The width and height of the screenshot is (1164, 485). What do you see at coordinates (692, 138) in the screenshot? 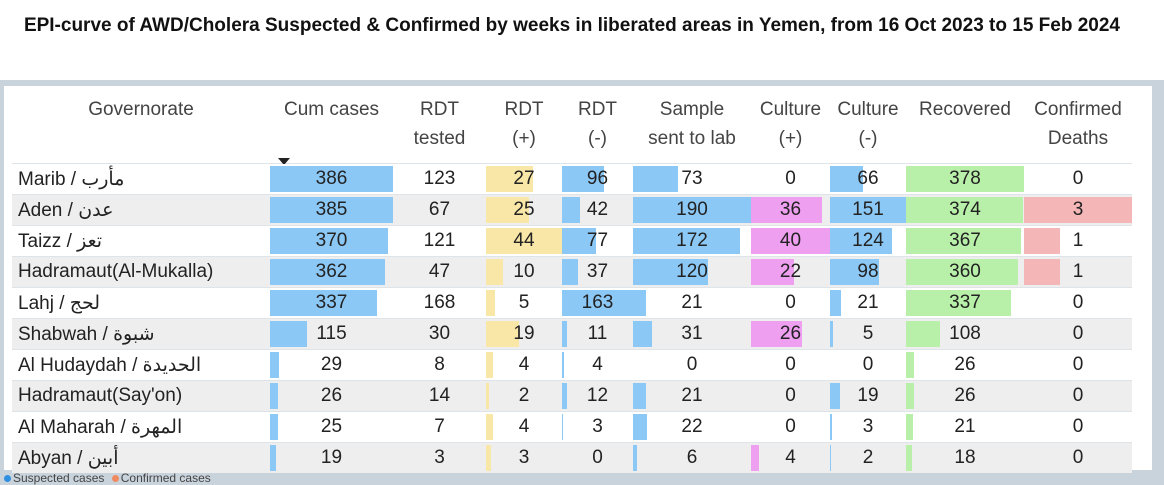
I see `column-header-line: sent to lab` at bounding box center [692, 138].